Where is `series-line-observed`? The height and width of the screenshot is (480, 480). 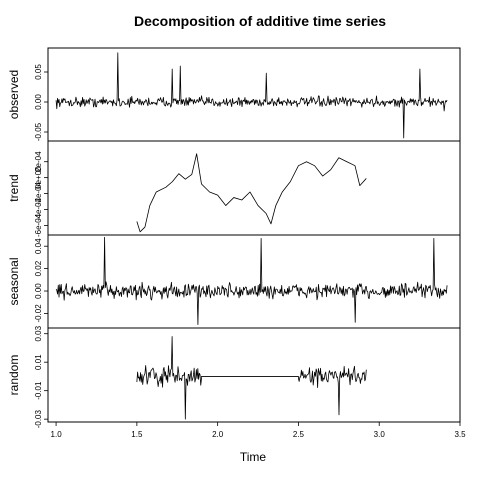 series-line-observed is located at coordinates (251, 95).